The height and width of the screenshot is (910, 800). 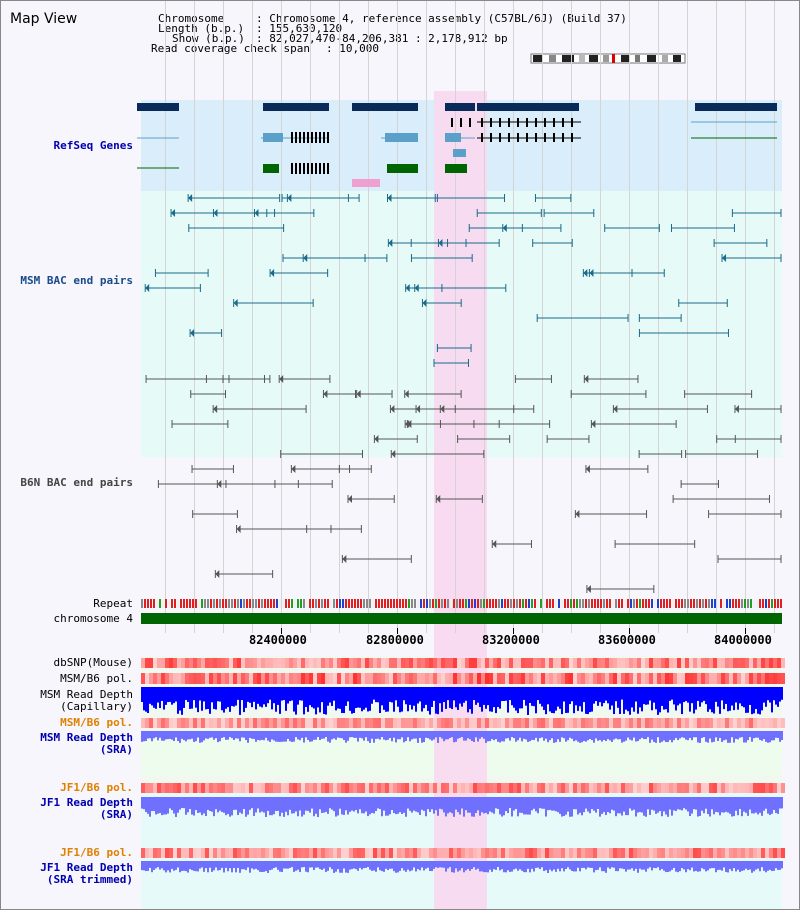 I want to click on track-label-msm-depth-cap: MSM Read Depth, so click(x=86, y=694).